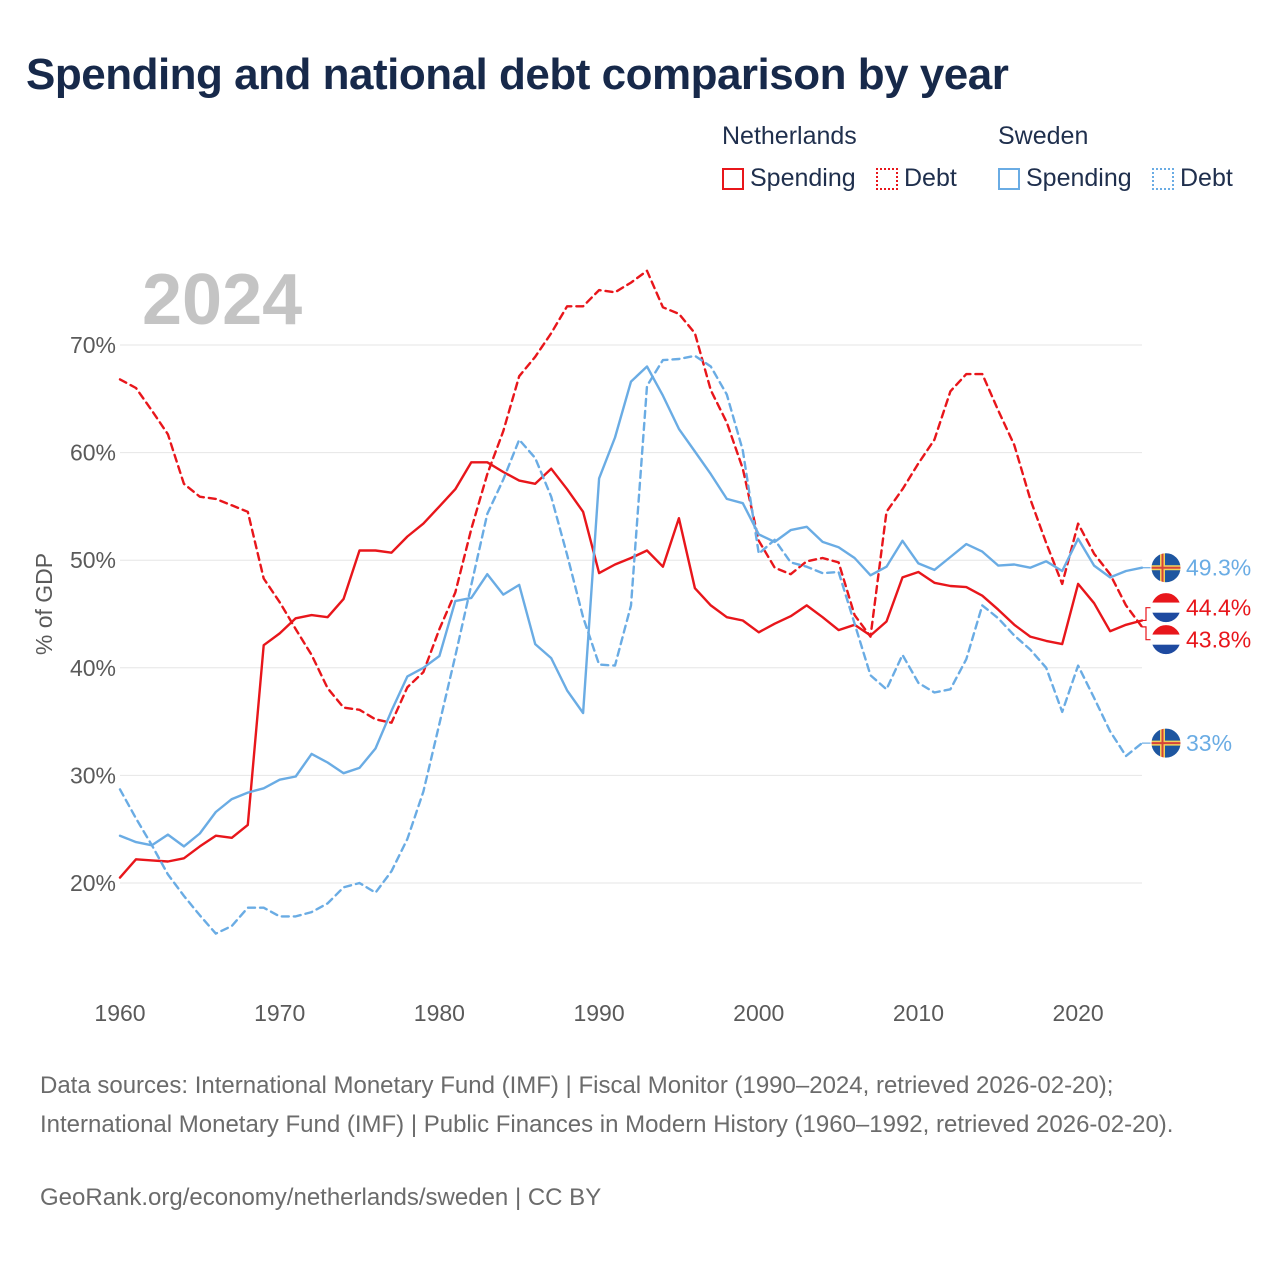 The height and width of the screenshot is (1280, 1280). What do you see at coordinates (93, 775) in the screenshot?
I see `y-tick-label: 30%` at bounding box center [93, 775].